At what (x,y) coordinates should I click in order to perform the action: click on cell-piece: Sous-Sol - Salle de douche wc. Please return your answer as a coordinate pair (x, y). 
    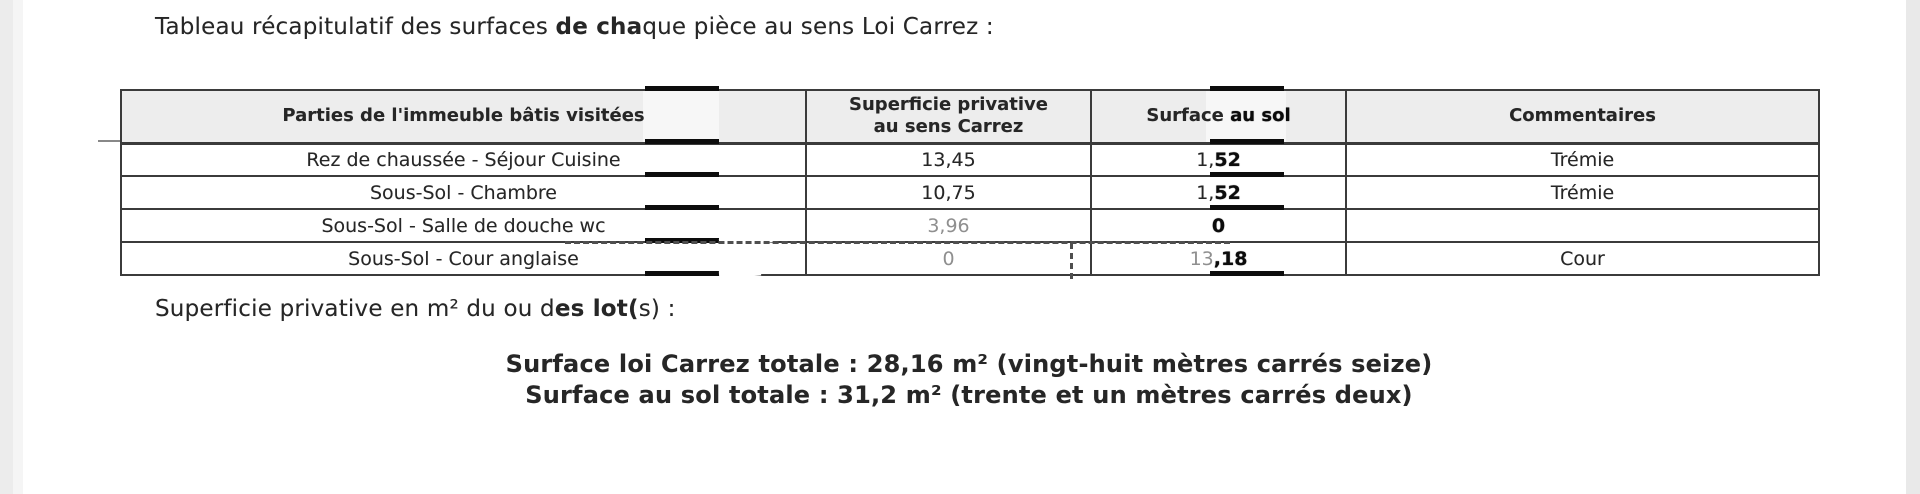
    Looking at the image, I should click on (463, 225).